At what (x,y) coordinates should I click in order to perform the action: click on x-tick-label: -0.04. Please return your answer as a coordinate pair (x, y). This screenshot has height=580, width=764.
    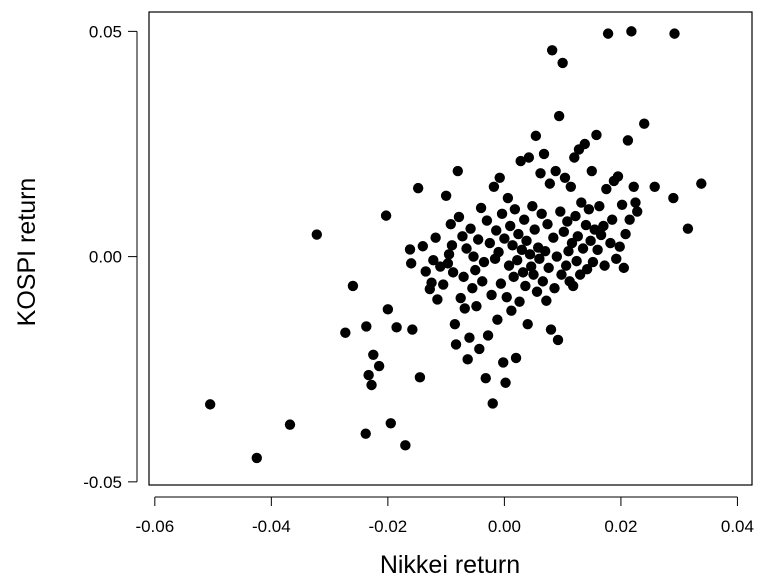
    Looking at the image, I should click on (271, 526).